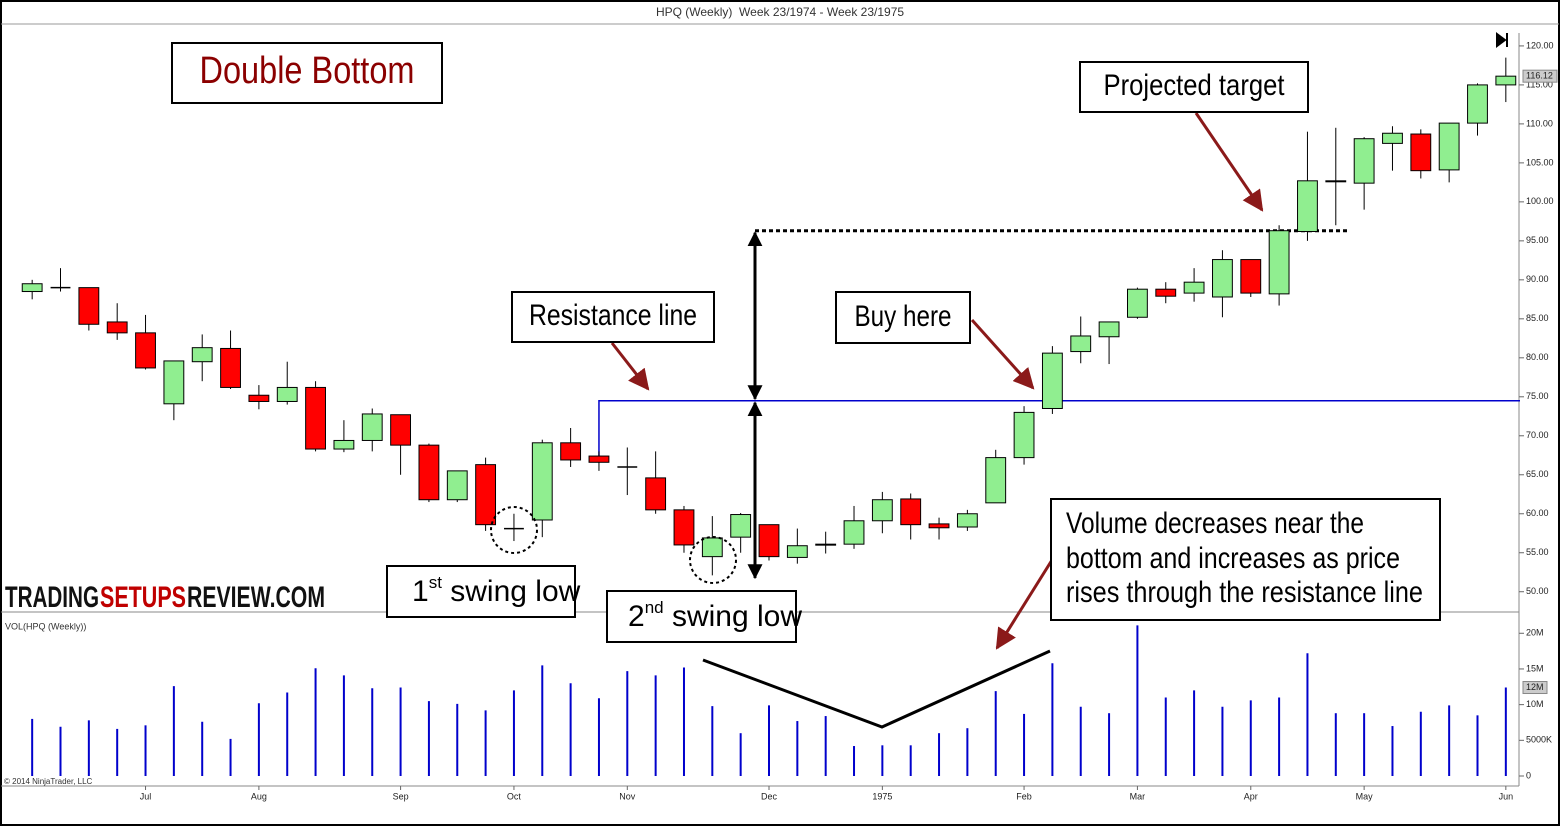  What do you see at coordinates (52, 597) in the screenshot?
I see `watermark: TRADING` at bounding box center [52, 597].